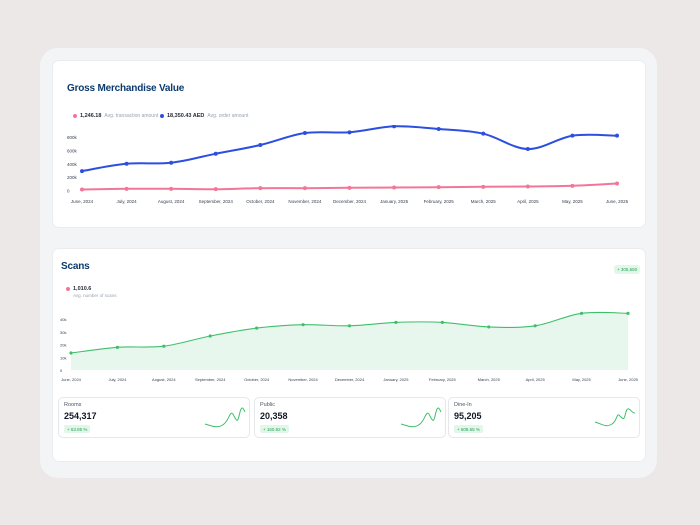 This screenshot has width=700, height=525. Describe the element at coordinates (349, 341) in the screenshot. I see `series-area` at that location.